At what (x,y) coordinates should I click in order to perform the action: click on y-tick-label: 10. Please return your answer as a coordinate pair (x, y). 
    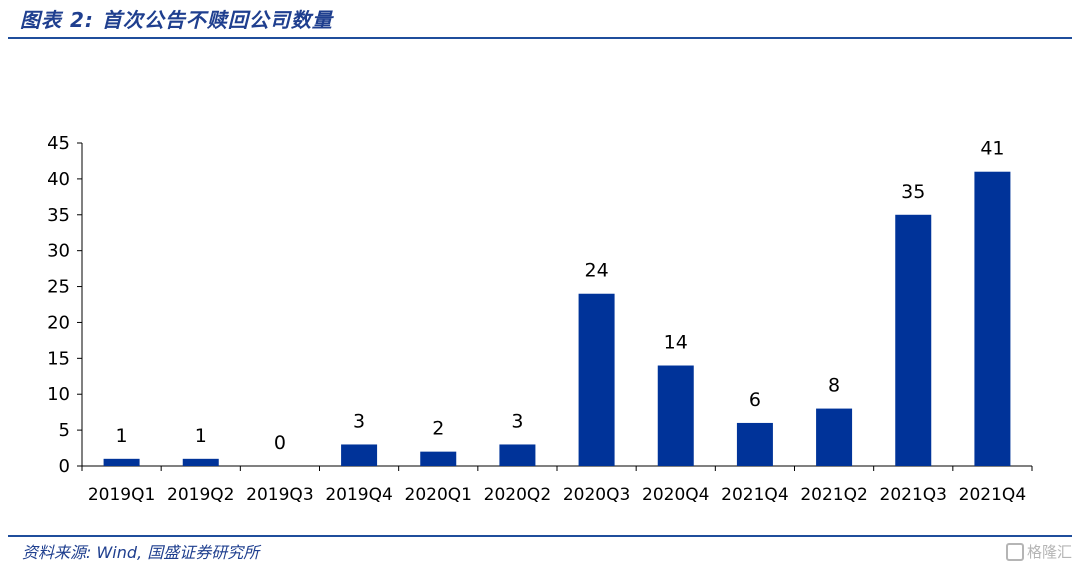
    Looking at the image, I should click on (58, 394).